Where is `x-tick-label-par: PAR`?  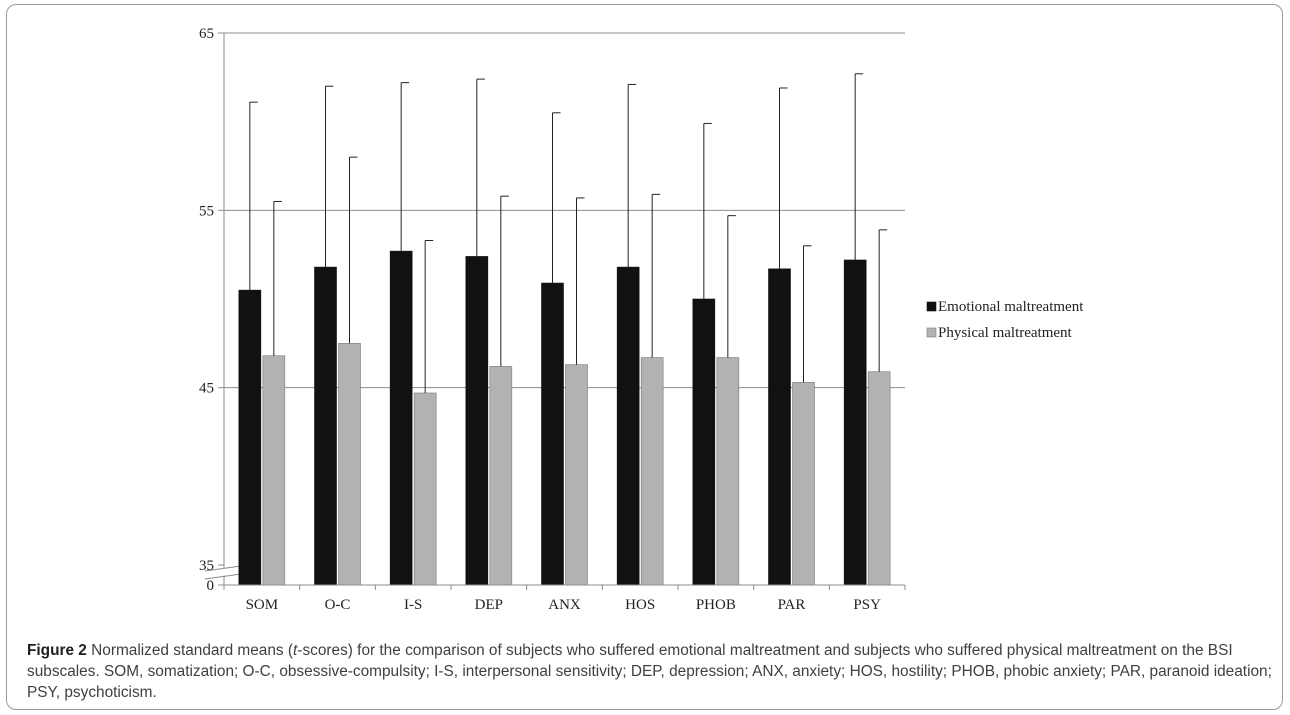
x-tick-label-par: PAR is located at coordinates (792, 605).